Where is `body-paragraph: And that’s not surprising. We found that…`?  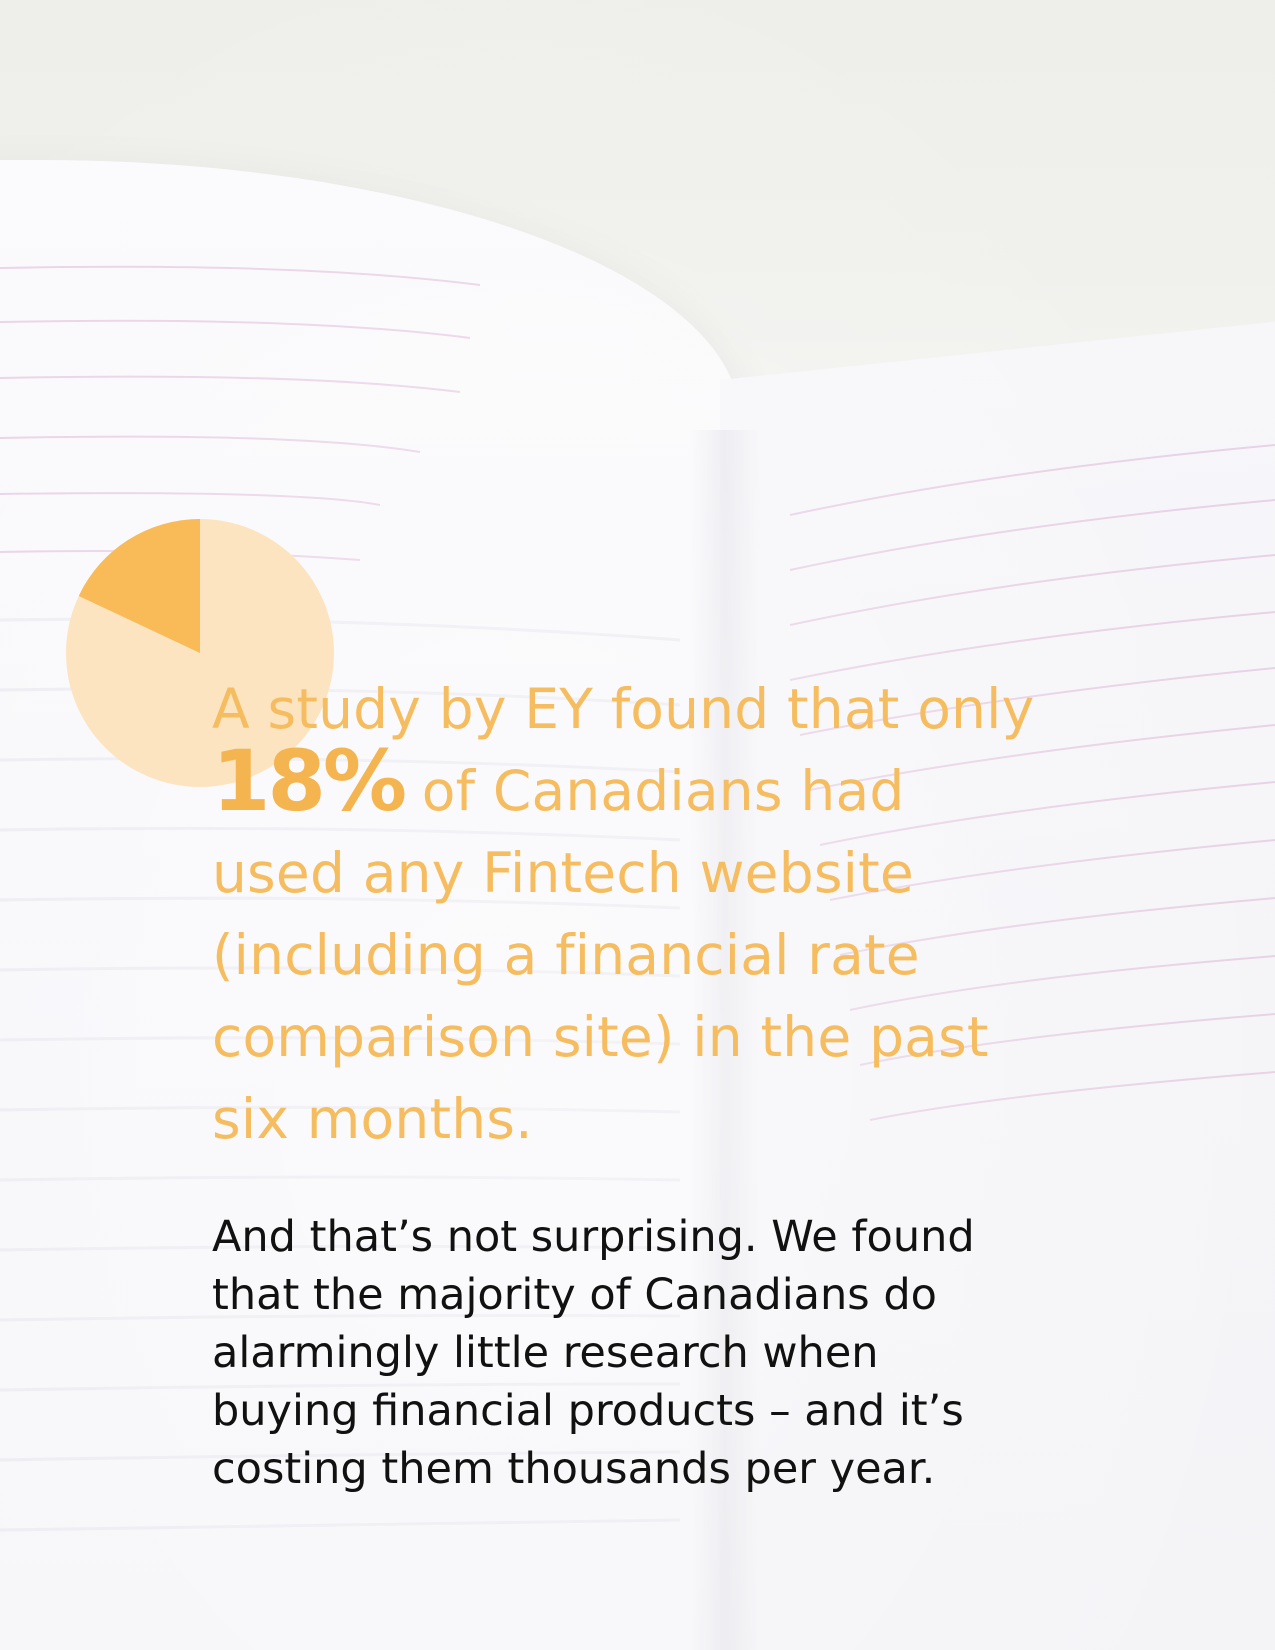 body-paragraph: And that’s not surprising. We found that… is located at coordinates (722, 1353).